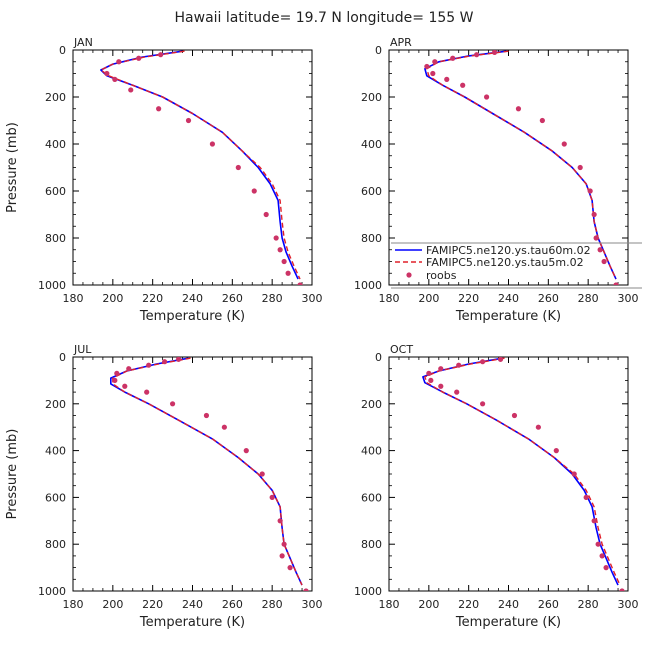  What do you see at coordinates (82, 349) in the screenshot?
I see `panel-label: JUL` at bounding box center [82, 349].